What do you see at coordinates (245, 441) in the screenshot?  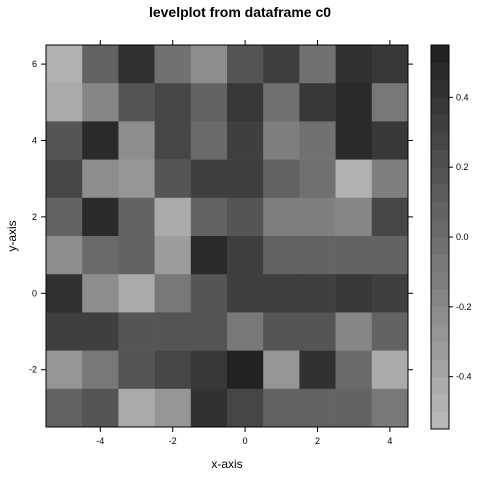 I see `x-tick-label: 0` at bounding box center [245, 441].